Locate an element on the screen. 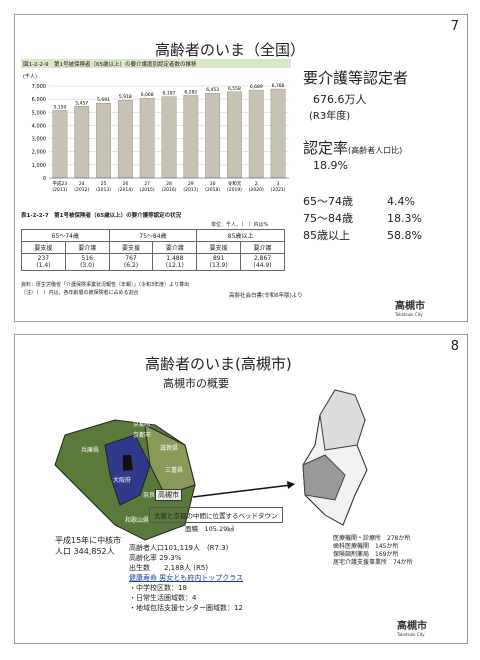 This screenshot has width=480, height=660. table-group: 65～74歳 is located at coordinates (65, 235).